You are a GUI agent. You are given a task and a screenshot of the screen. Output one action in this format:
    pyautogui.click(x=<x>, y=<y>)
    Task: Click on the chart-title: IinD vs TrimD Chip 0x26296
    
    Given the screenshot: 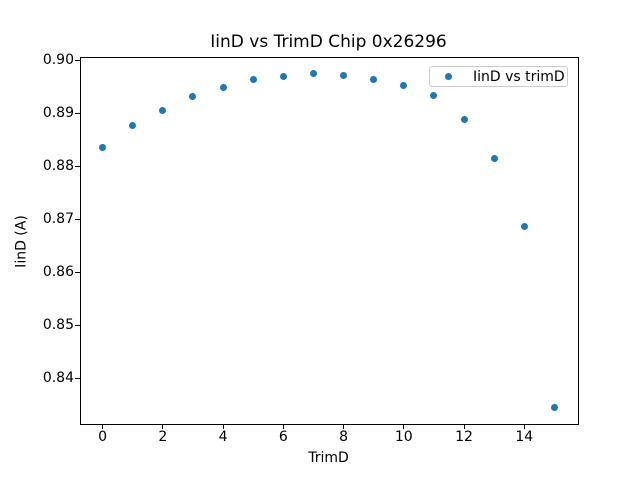 What is the action you would take?
    pyautogui.click(x=328, y=42)
    